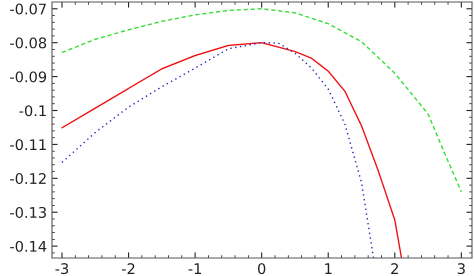 This screenshot has width=474, height=276. Describe the element at coordinates (28, 246) in the screenshot. I see `y-tick-label: -0.14` at that location.